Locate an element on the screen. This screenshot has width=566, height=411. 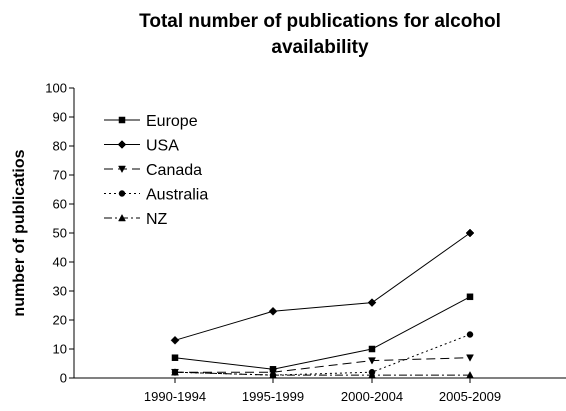
series-line-usa is located at coordinates (322, 286).